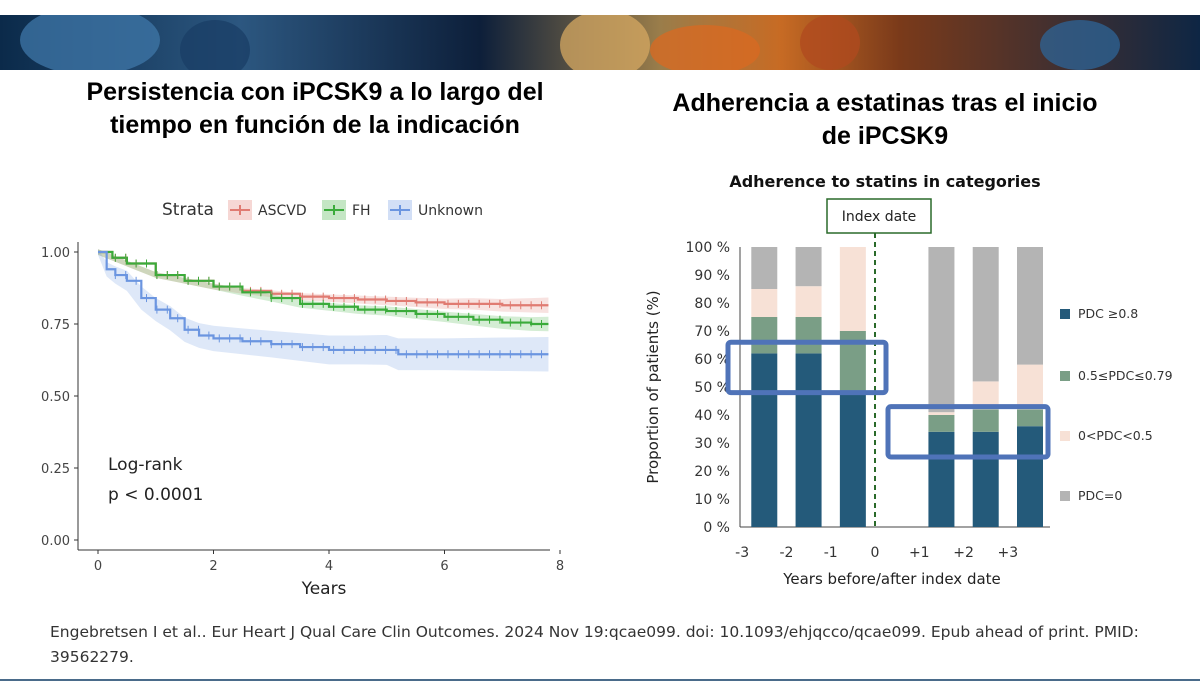  Describe the element at coordinates (712, 416) in the screenshot. I see `y-tick-label: 40 %` at that location.